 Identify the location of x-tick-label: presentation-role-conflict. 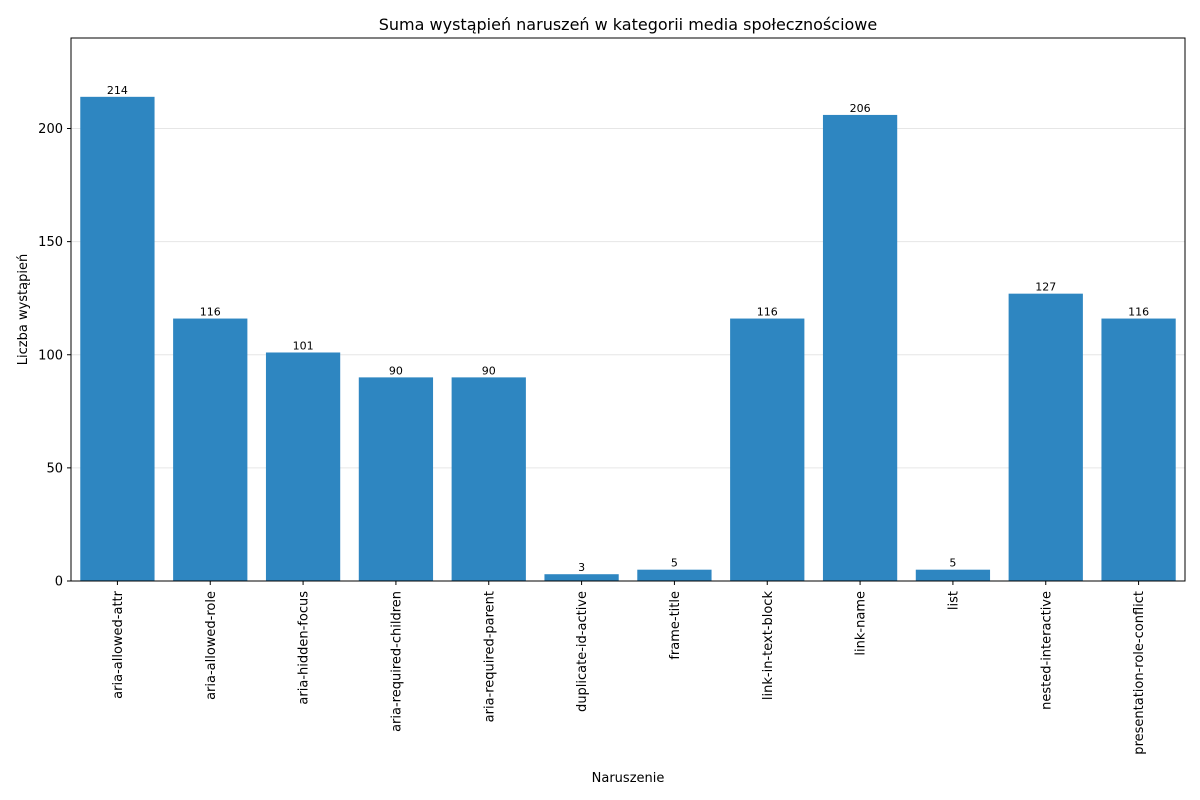
(1139, 673).